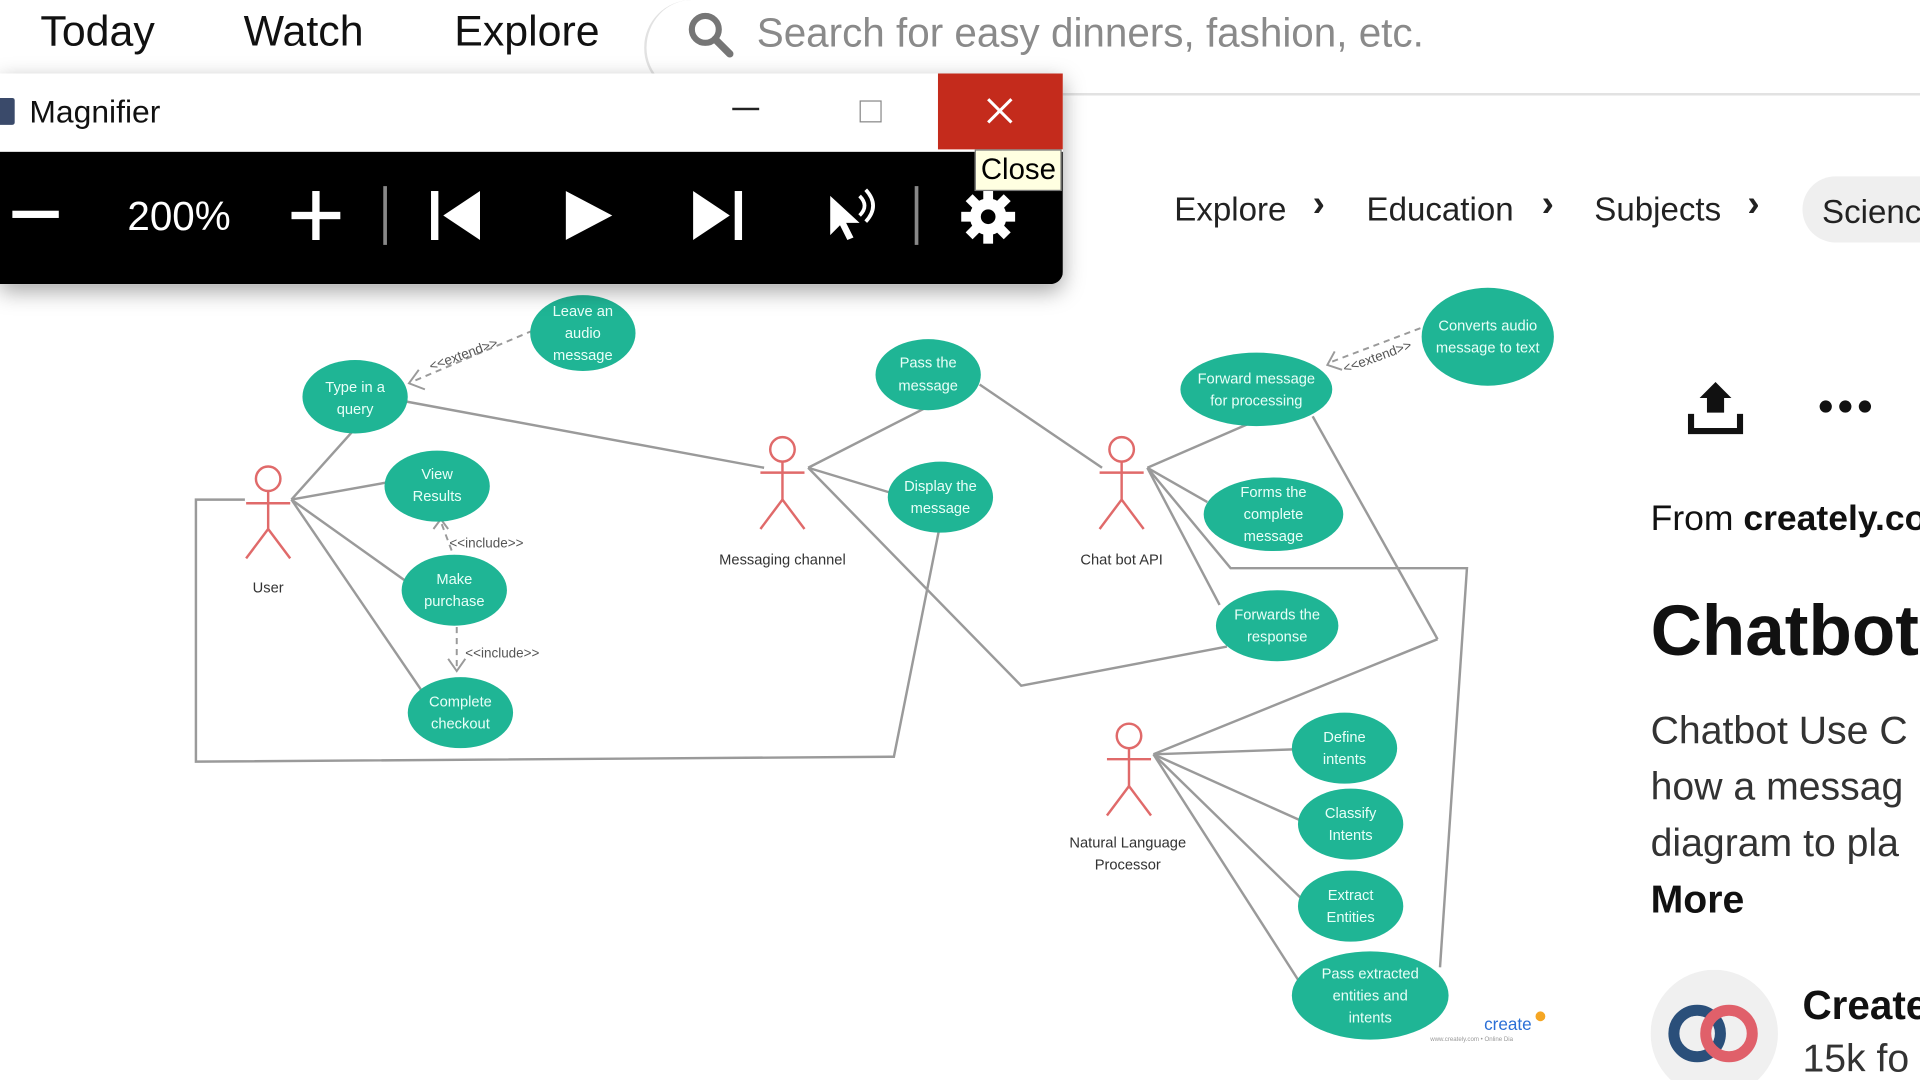  Describe the element at coordinates (437, 486) in the screenshot. I see `usecase-view-results` at that location.